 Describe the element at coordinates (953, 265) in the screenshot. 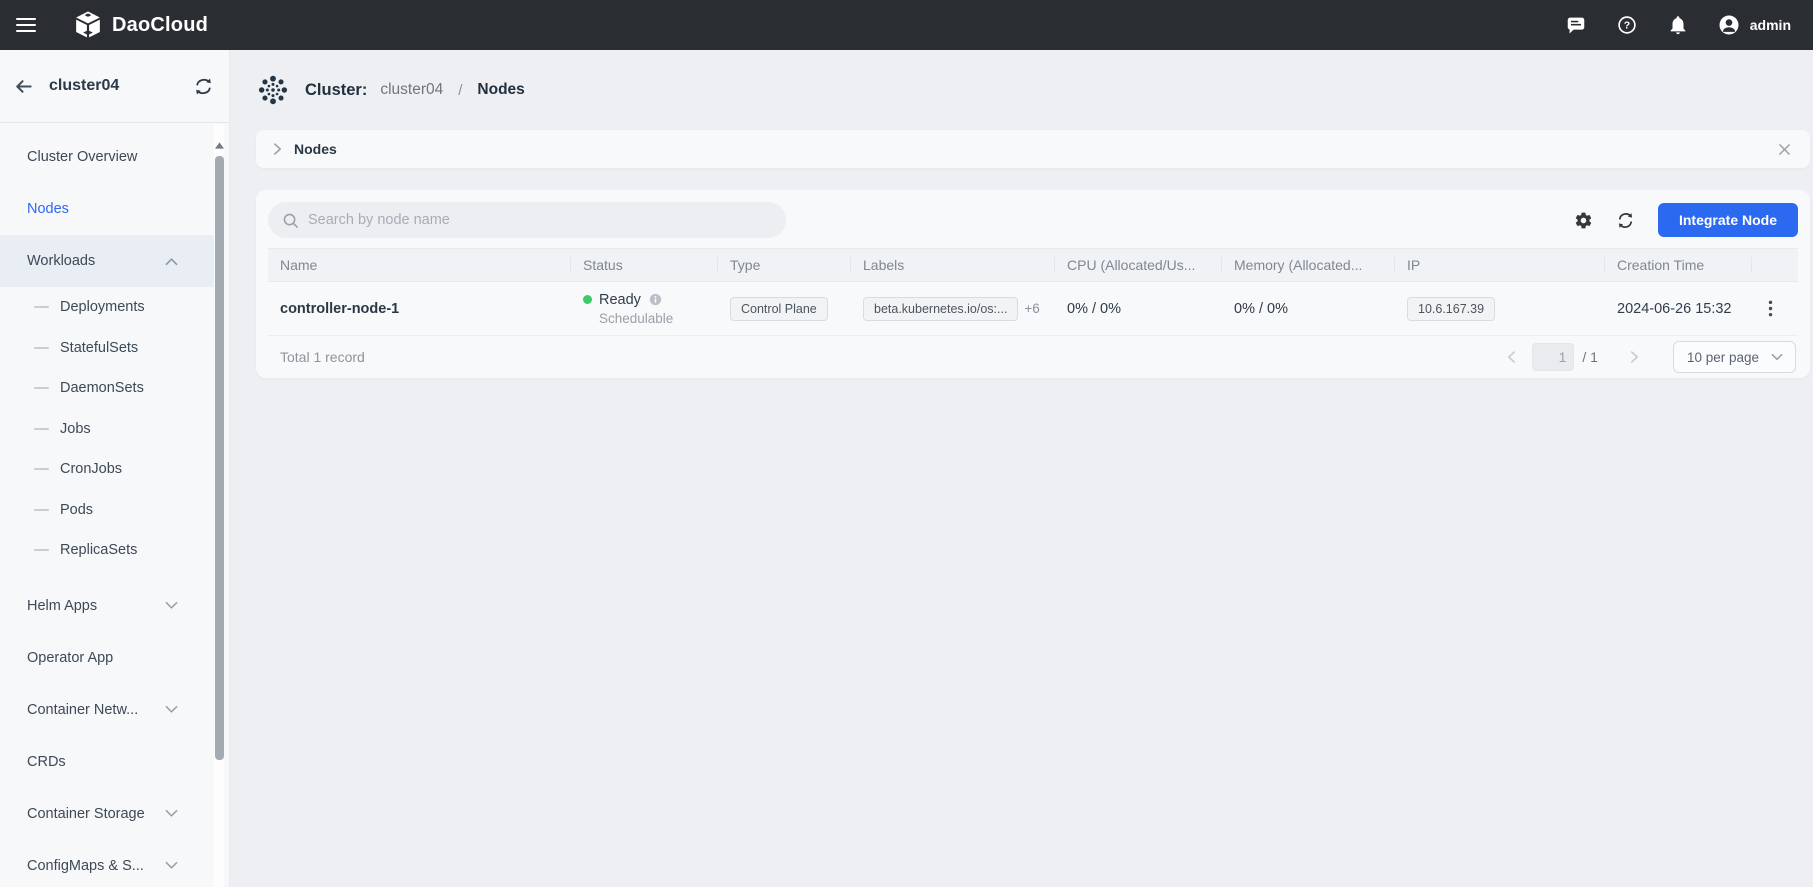

I see `column-header-labels: Labels` at that location.